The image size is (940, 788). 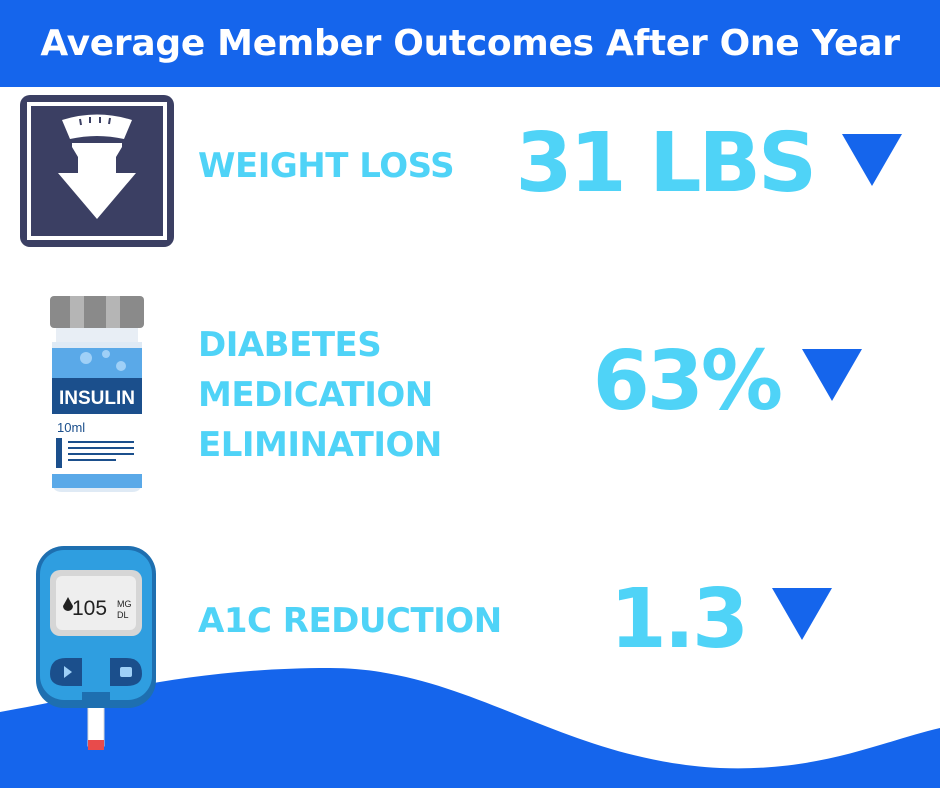 What do you see at coordinates (350, 621) in the screenshot?
I see `a1c-reduction-label: A1C REDUCTION` at bounding box center [350, 621].